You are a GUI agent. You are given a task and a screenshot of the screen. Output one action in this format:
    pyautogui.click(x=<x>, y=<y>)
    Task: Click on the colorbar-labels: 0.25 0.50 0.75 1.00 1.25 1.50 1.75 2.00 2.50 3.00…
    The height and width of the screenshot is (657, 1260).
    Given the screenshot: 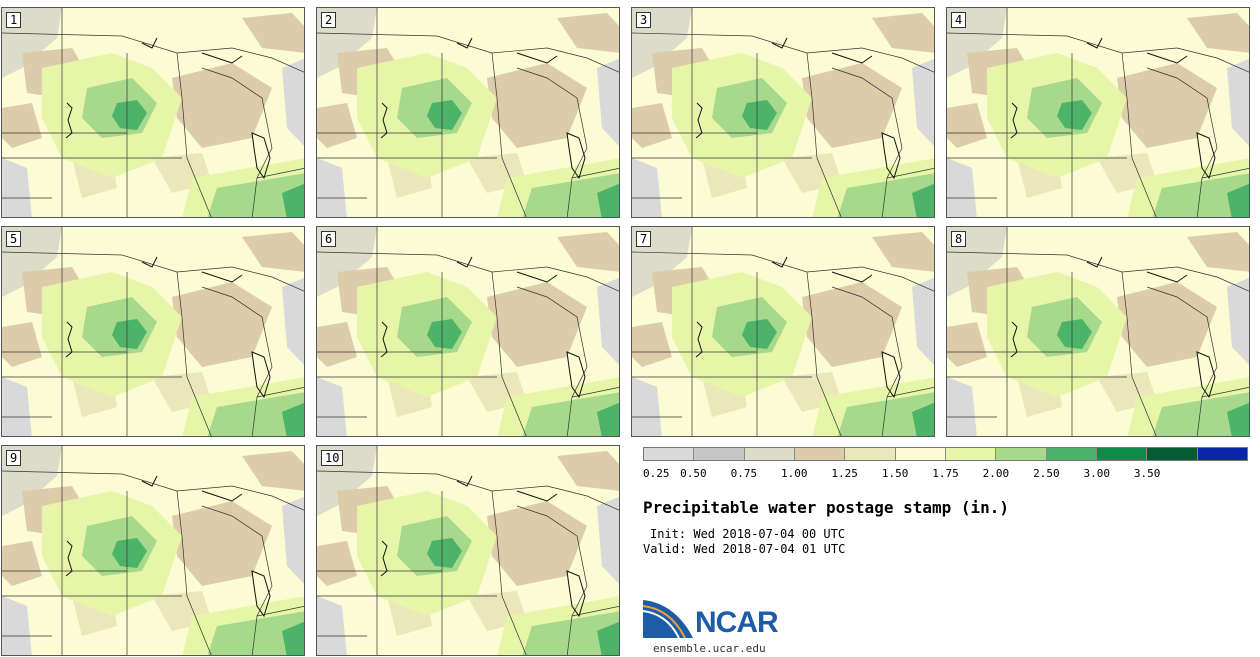 What is the action you would take?
    pyautogui.click(x=945, y=474)
    